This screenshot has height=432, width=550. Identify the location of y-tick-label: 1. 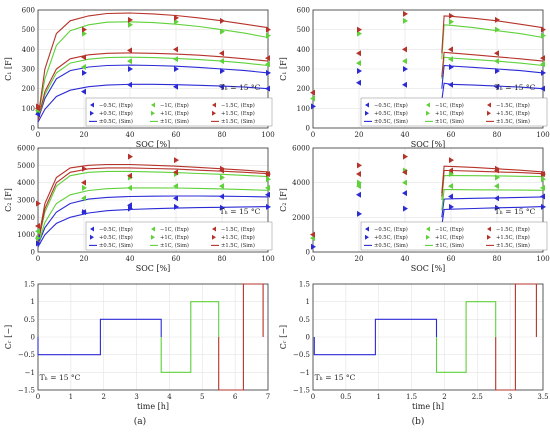
(33, 302).